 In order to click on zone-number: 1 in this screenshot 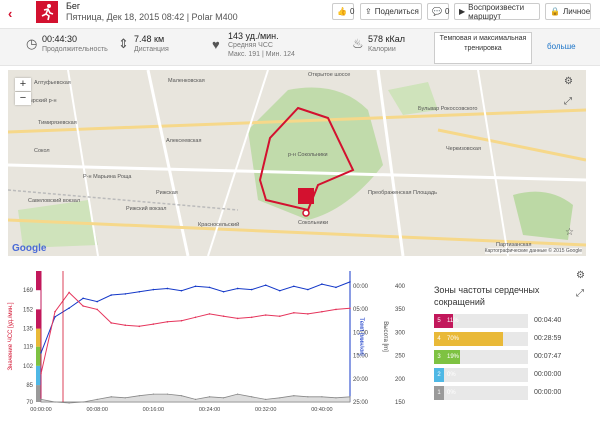, I will do `click(439, 393)`.